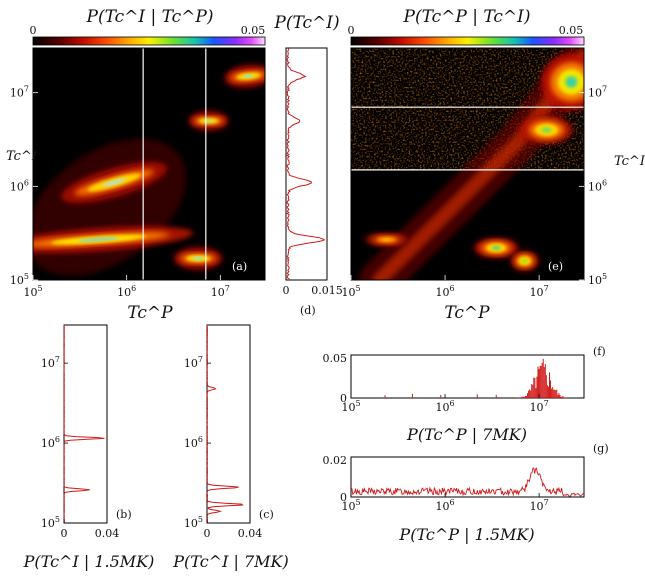 This screenshot has width=645, height=584. I want to click on panel-a-ytick-0: 10⁵, so click(19, 279).